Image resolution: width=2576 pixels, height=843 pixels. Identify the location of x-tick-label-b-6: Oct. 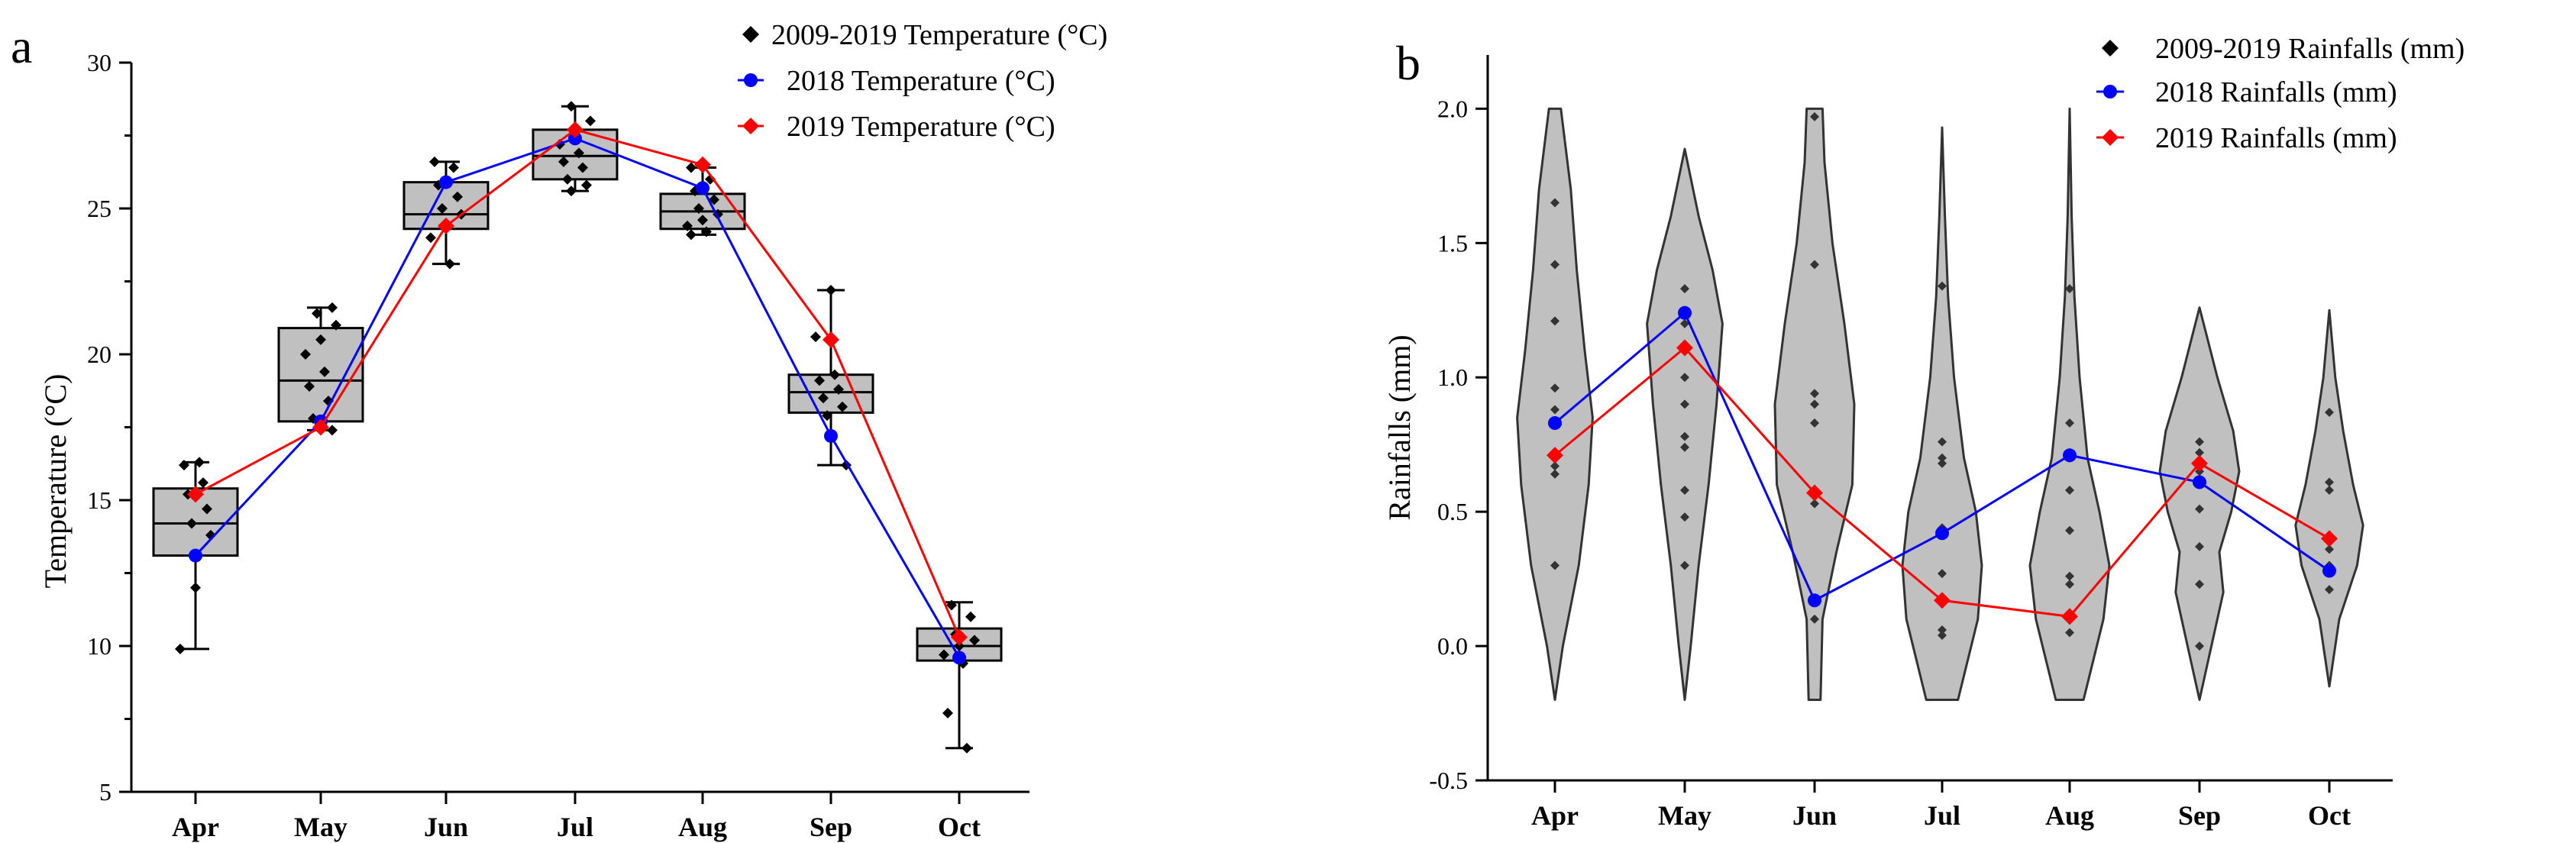
(2329, 815).